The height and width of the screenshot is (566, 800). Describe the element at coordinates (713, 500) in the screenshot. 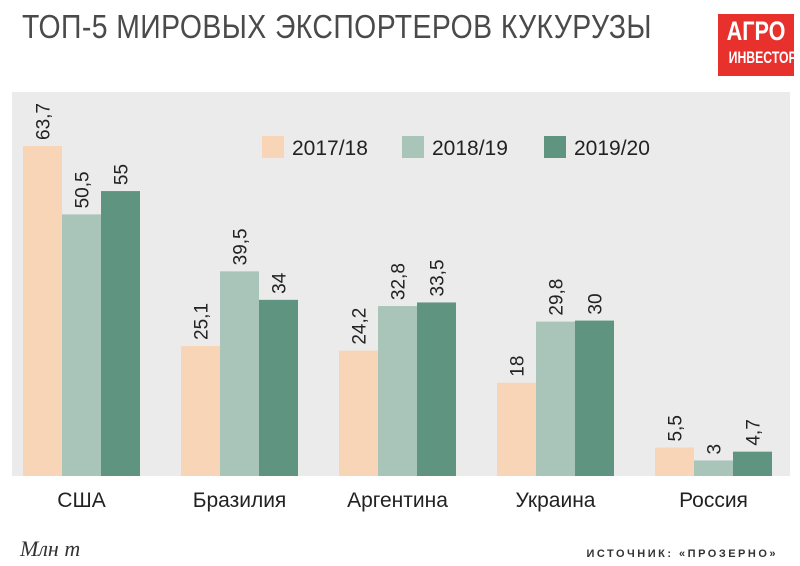

I see `category-label: Россия` at that location.